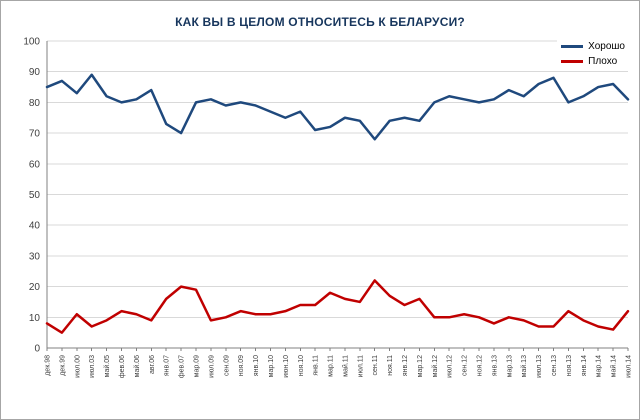  I want to click on svg-text: ноя.12, so click(480, 365).